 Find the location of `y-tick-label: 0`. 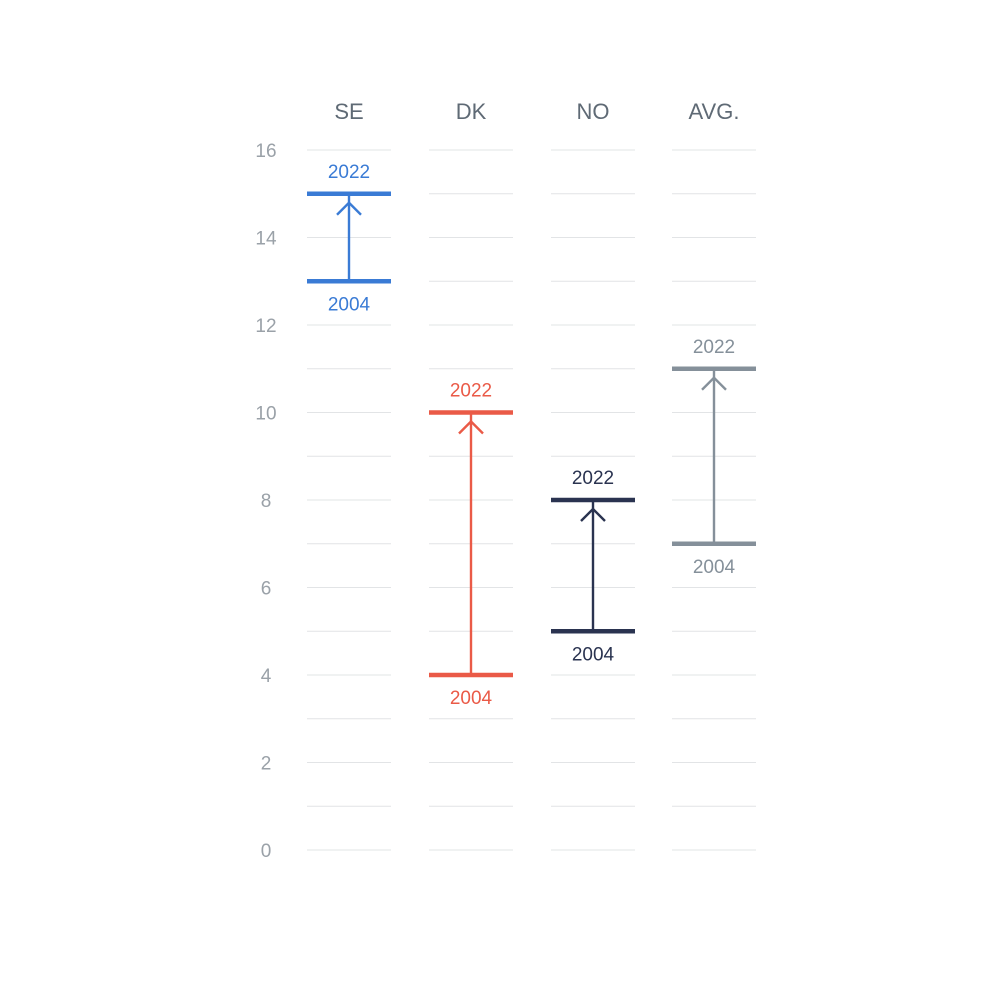

y-tick-label: 0 is located at coordinates (266, 851).